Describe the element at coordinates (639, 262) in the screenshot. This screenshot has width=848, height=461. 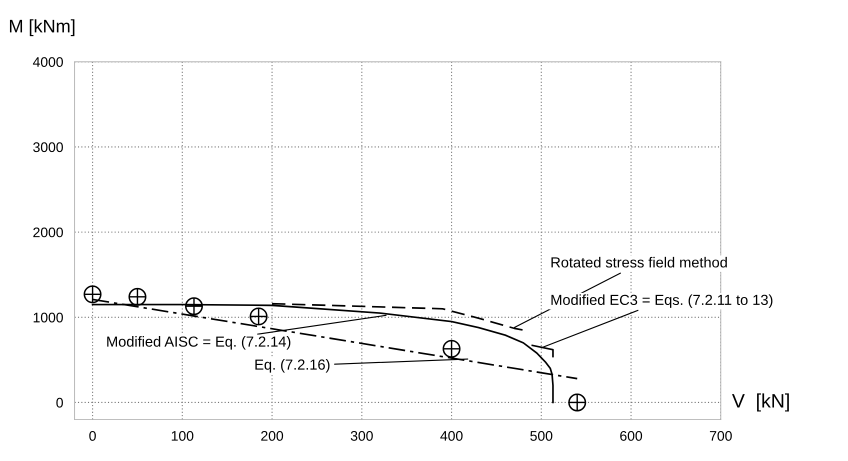
I see `annotation: Rotated stress field method` at that location.